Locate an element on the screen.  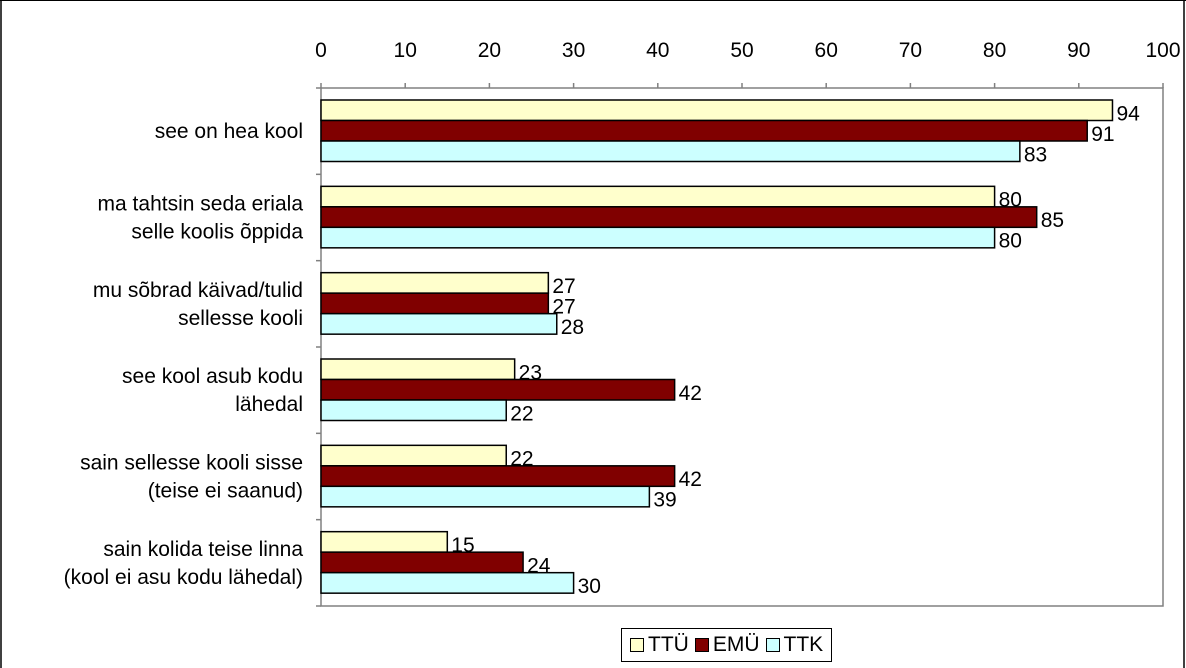
data-label: 24 is located at coordinates (539, 565).